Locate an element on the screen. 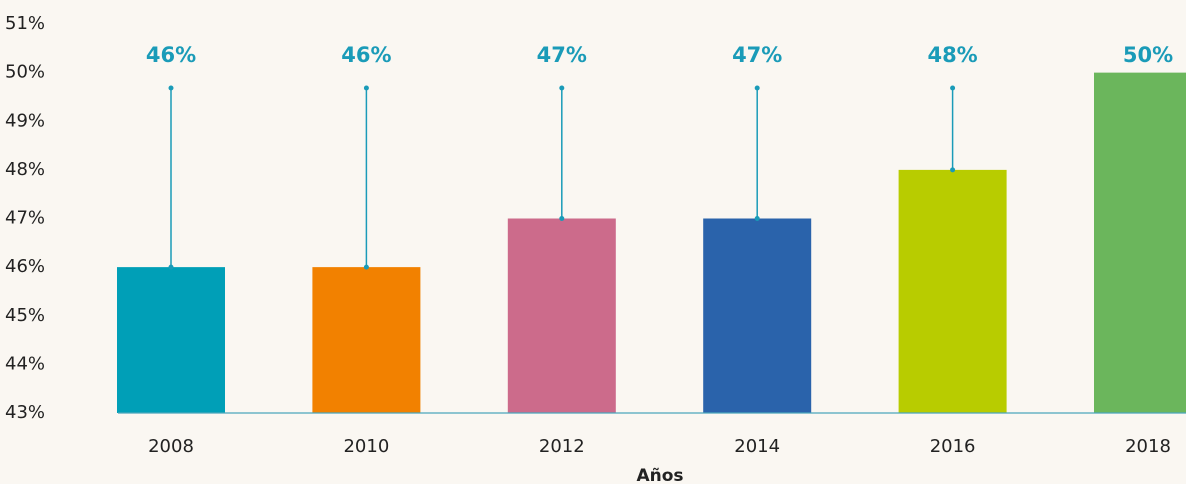 The image size is (1186, 484). y-tick-label: 48% is located at coordinates (25, 169).